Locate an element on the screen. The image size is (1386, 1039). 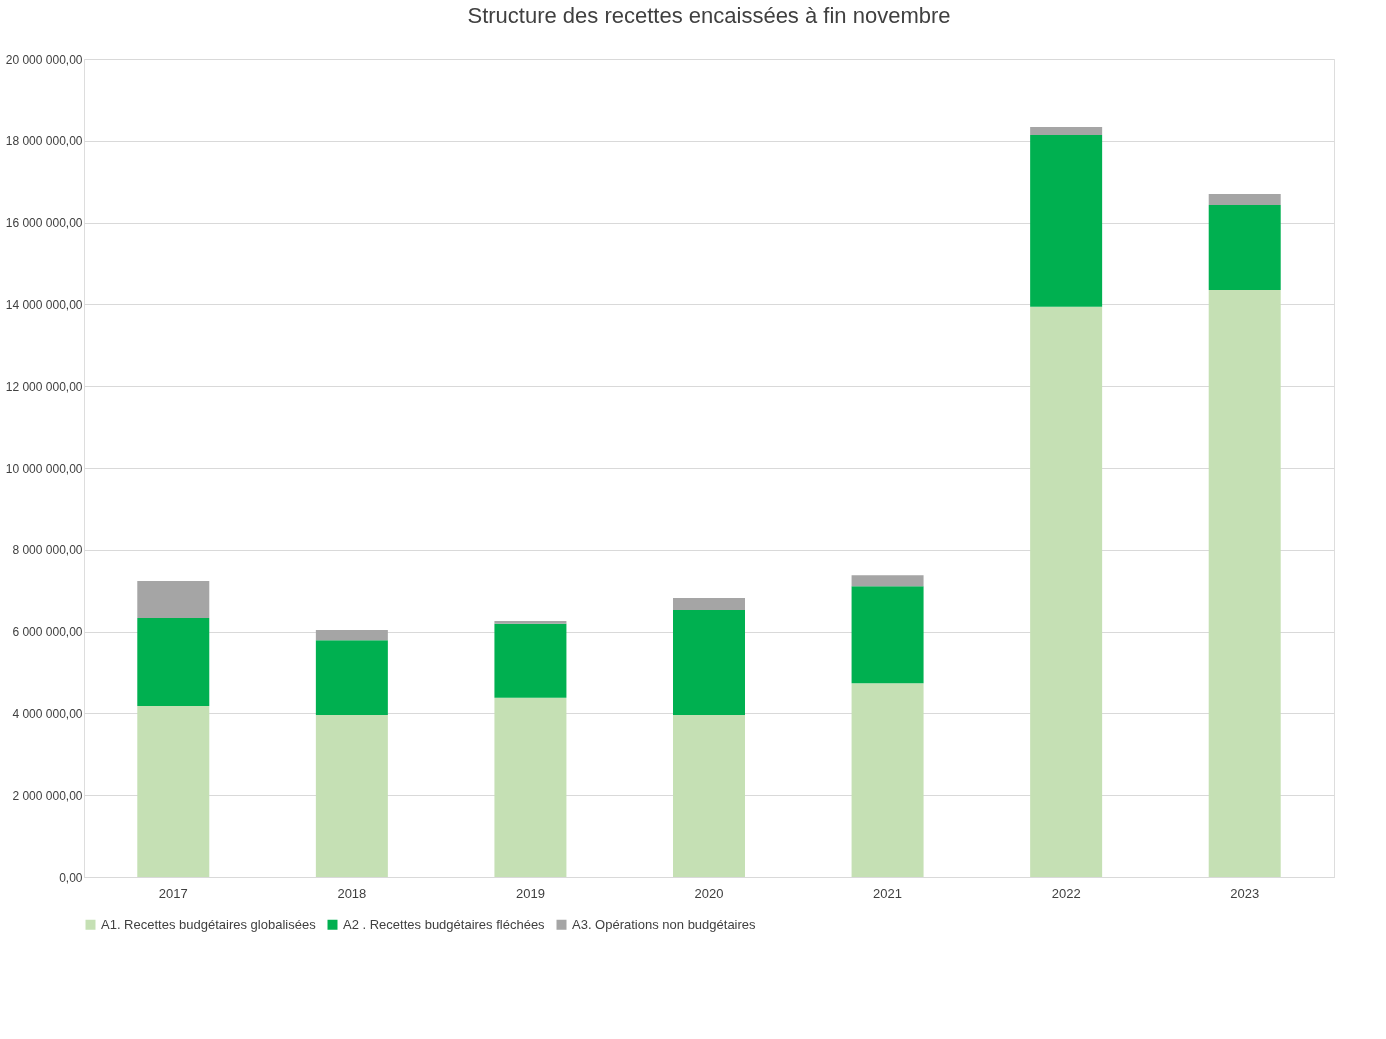
y-tick-label: 10 000 000,00 is located at coordinates (44, 468).